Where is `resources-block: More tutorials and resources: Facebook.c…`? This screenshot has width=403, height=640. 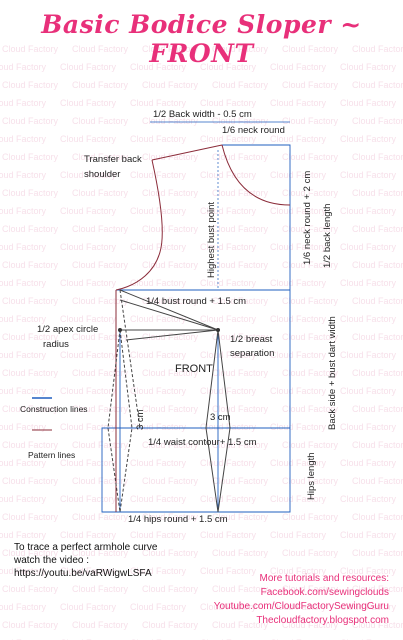
resources-block: More tutorials and resources: Facebook.c… is located at coordinates (259, 600).